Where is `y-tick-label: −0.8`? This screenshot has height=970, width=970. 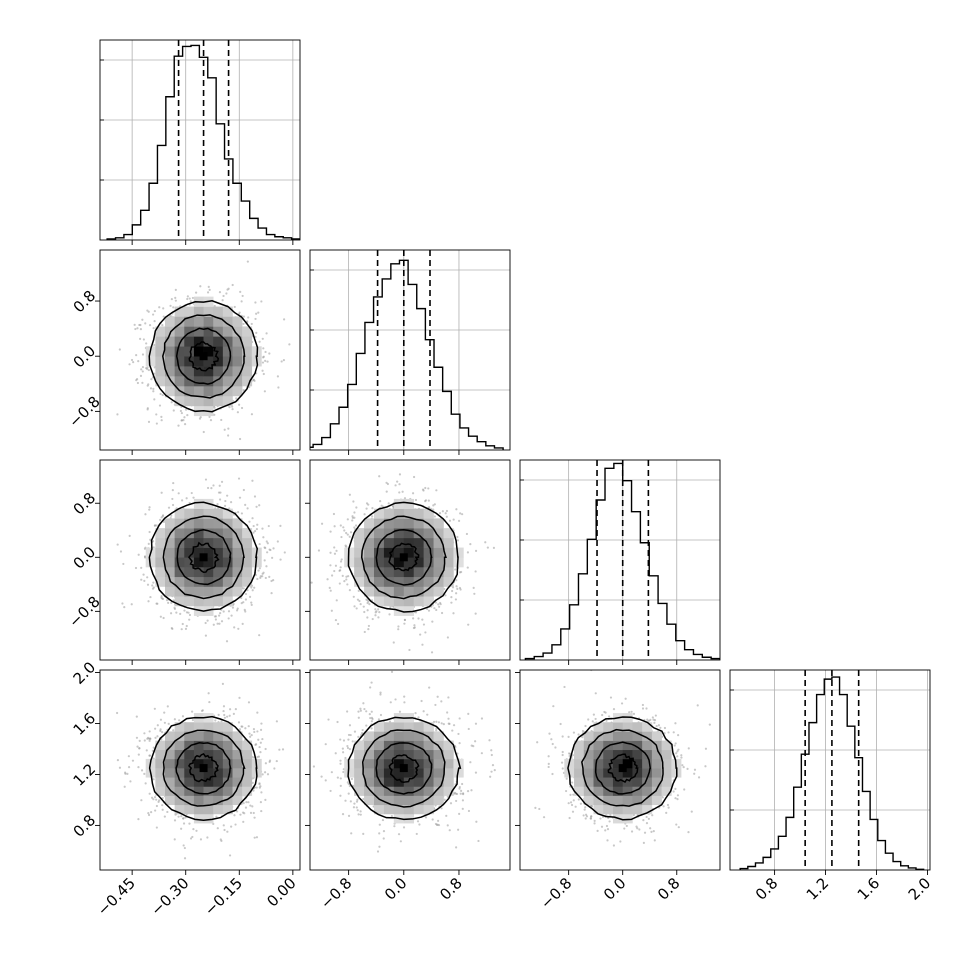 y-tick-label: −0.8 is located at coordinates (84, 612).